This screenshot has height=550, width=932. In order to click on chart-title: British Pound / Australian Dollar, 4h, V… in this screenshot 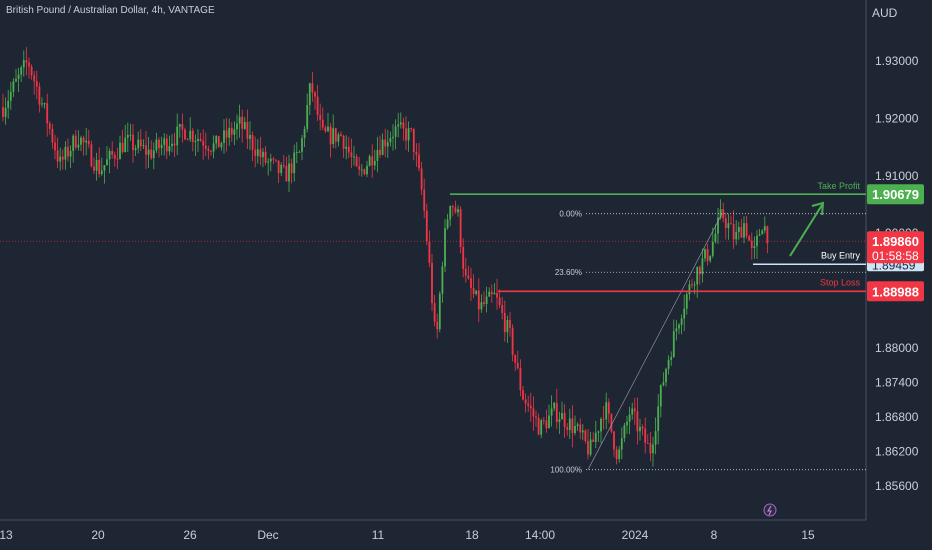, I will do `click(110, 10)`.